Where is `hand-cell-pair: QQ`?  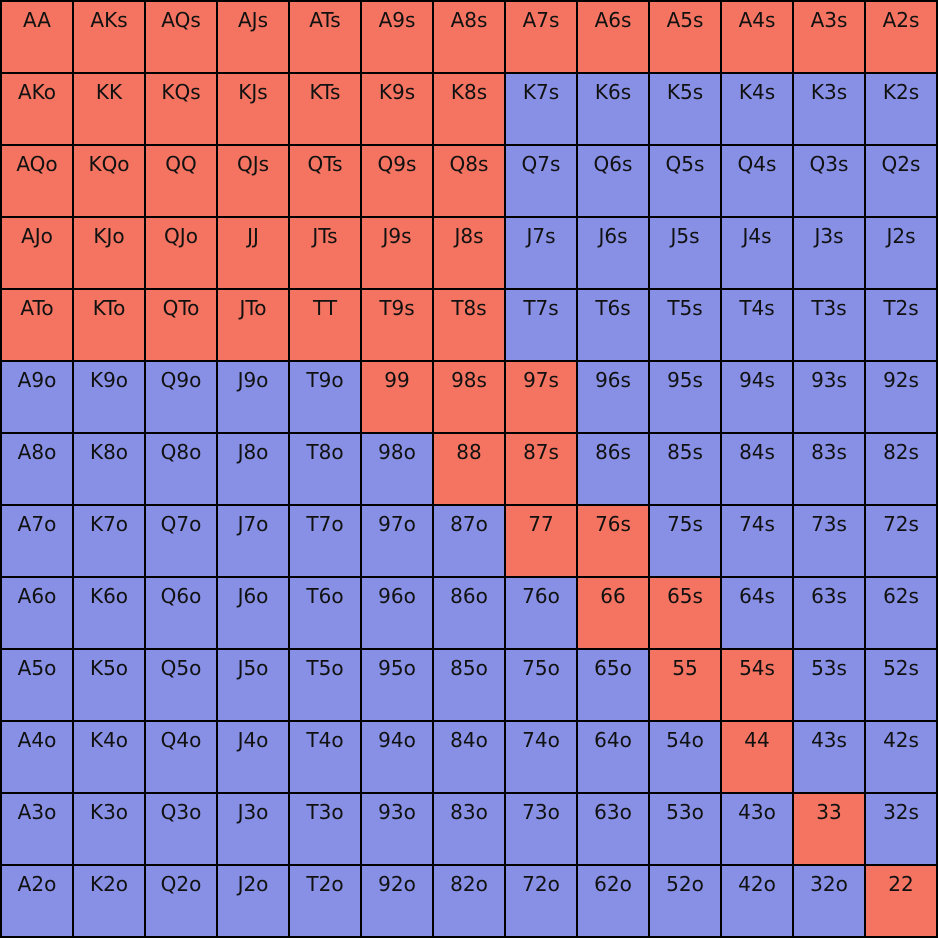 hand-cell-pair: QQ is located at coordinates (181, 181).